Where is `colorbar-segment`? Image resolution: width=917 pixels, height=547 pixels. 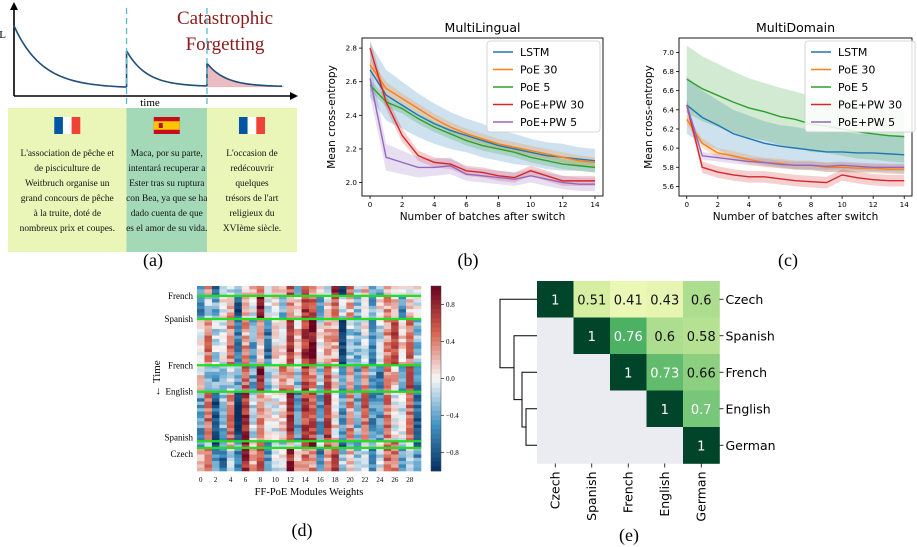
colorbar-segment is located at coordinates (436, 404).